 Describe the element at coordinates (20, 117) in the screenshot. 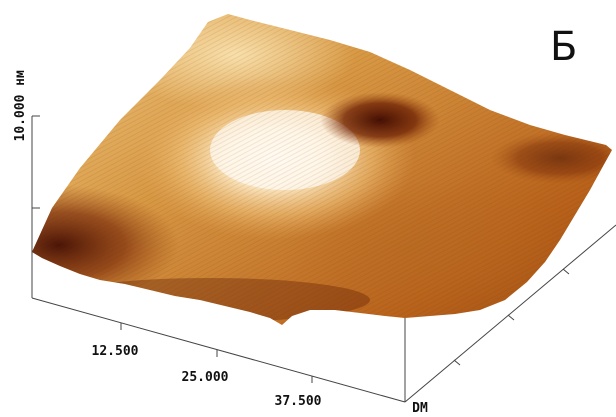

I see `z-axis-tick-label: 10.000` at that location.